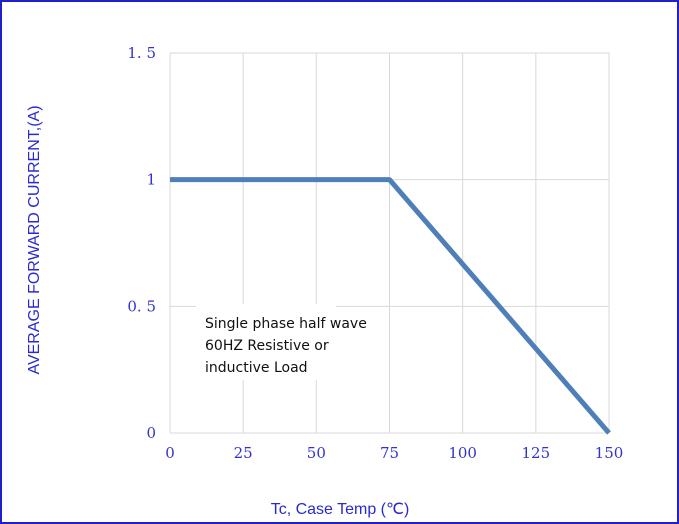 Image resolution: width=679 pixels, height=524 pixels. Describe the element at coordinates (141, 53) in the screenshot. I see `y-tick-label: 1. 5` at that location.